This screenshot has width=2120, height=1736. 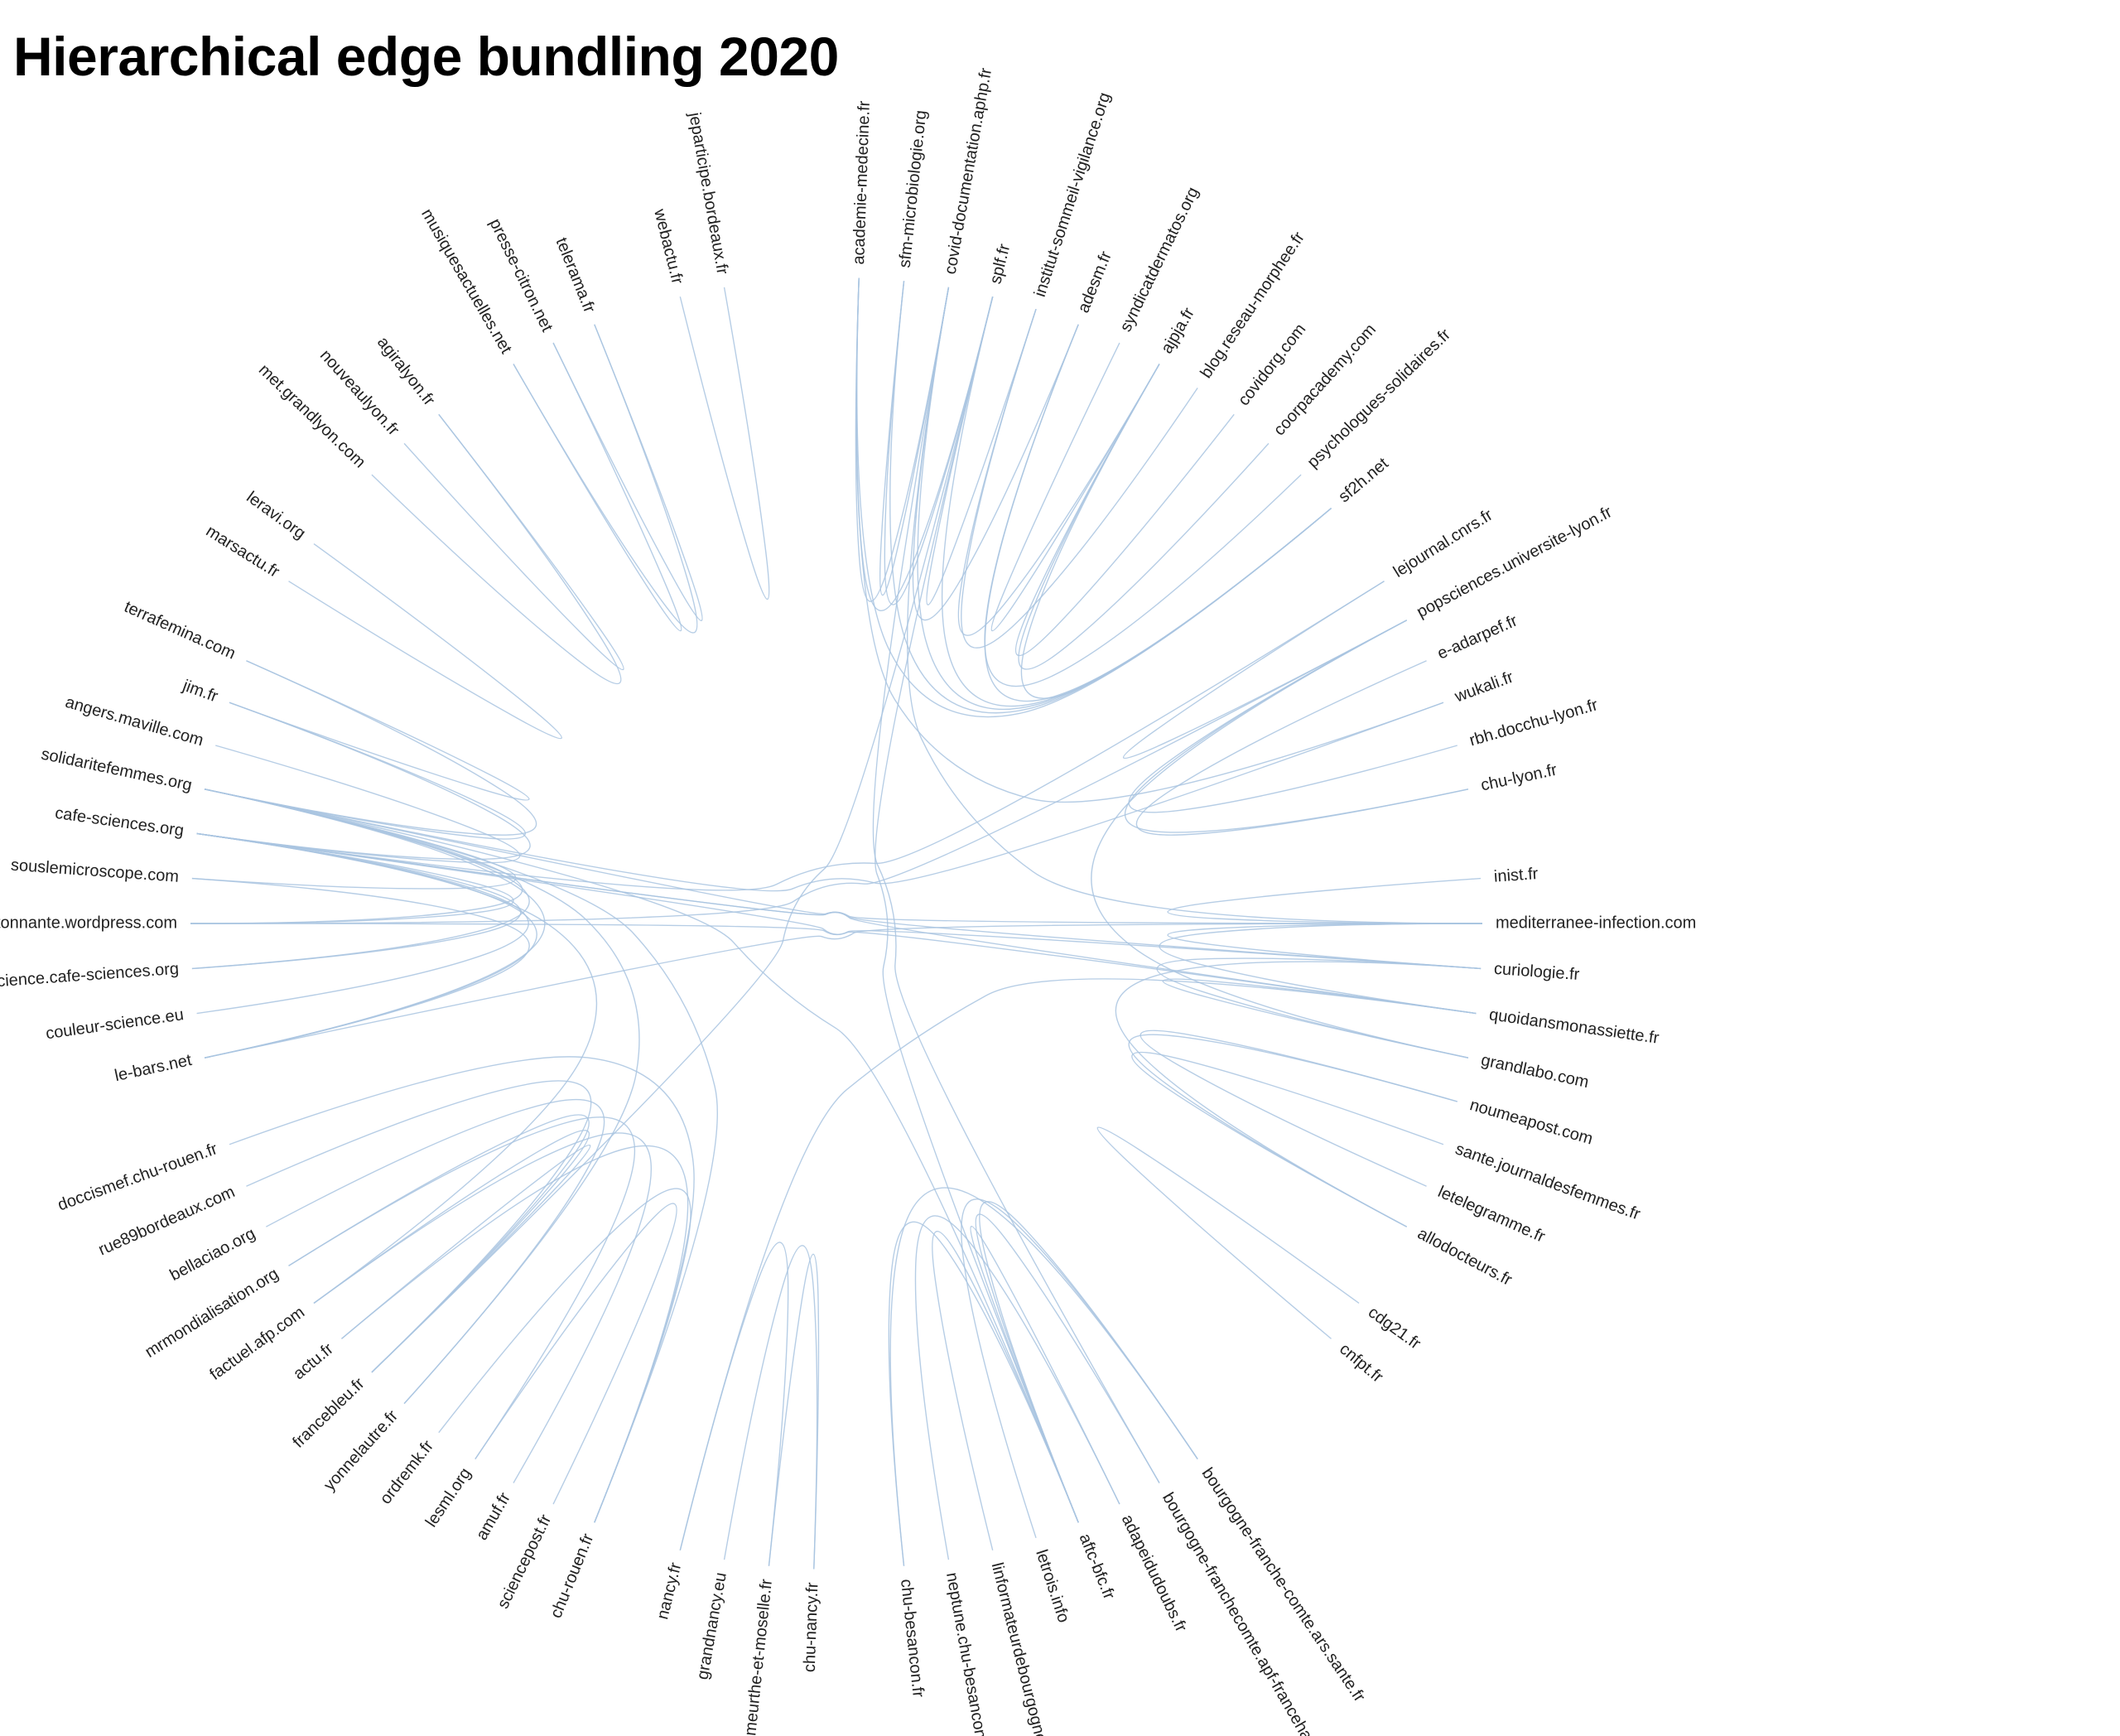 What do you see at coordinates (669, 1591) in the screenshot?
I see `node-label-nancy-fr: nancy.fr` at bounding box center [669, 1591].